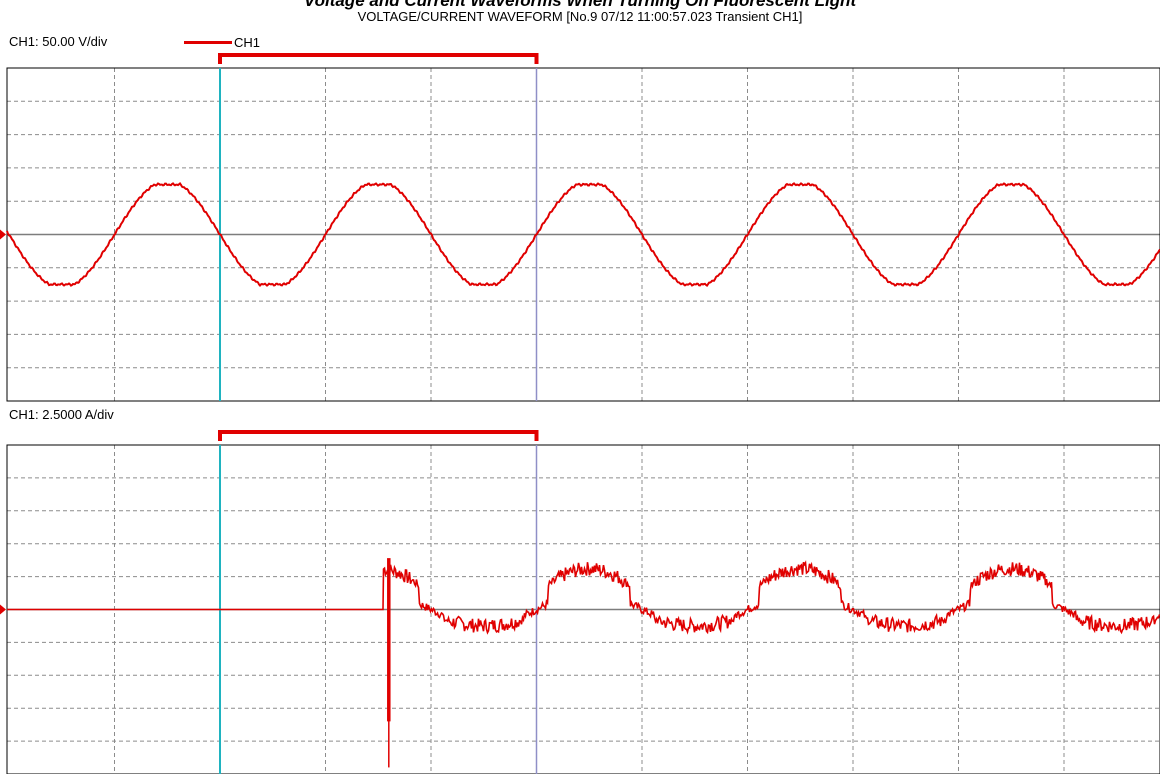 The width and height of the screenshot is (1160, 774). What do you see at coordinates (208, 42) in the screenshot?
I see `legend-swatch` at bounding box center [208, 42].